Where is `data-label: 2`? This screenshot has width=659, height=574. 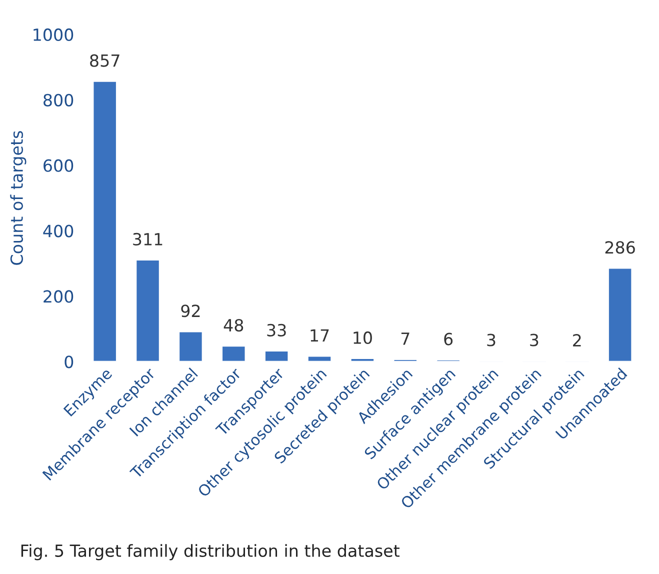 data-label: 2 is located at coordinates (577, 340).